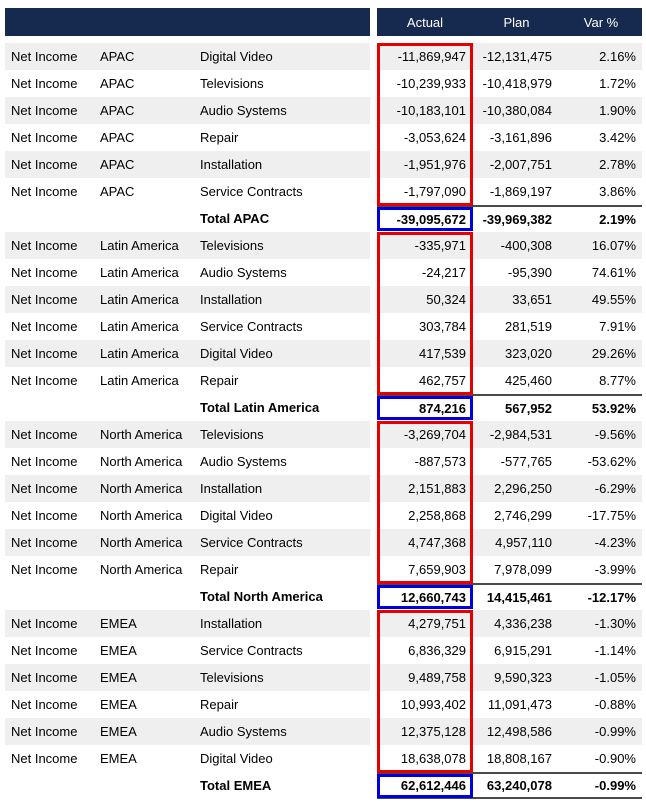 Image resolution: width=646 pixels, height=809 pixels. Describe the element at coordinates (516, 623) in the screenshot. I see `cell-plan: 4,336,238` at that location.